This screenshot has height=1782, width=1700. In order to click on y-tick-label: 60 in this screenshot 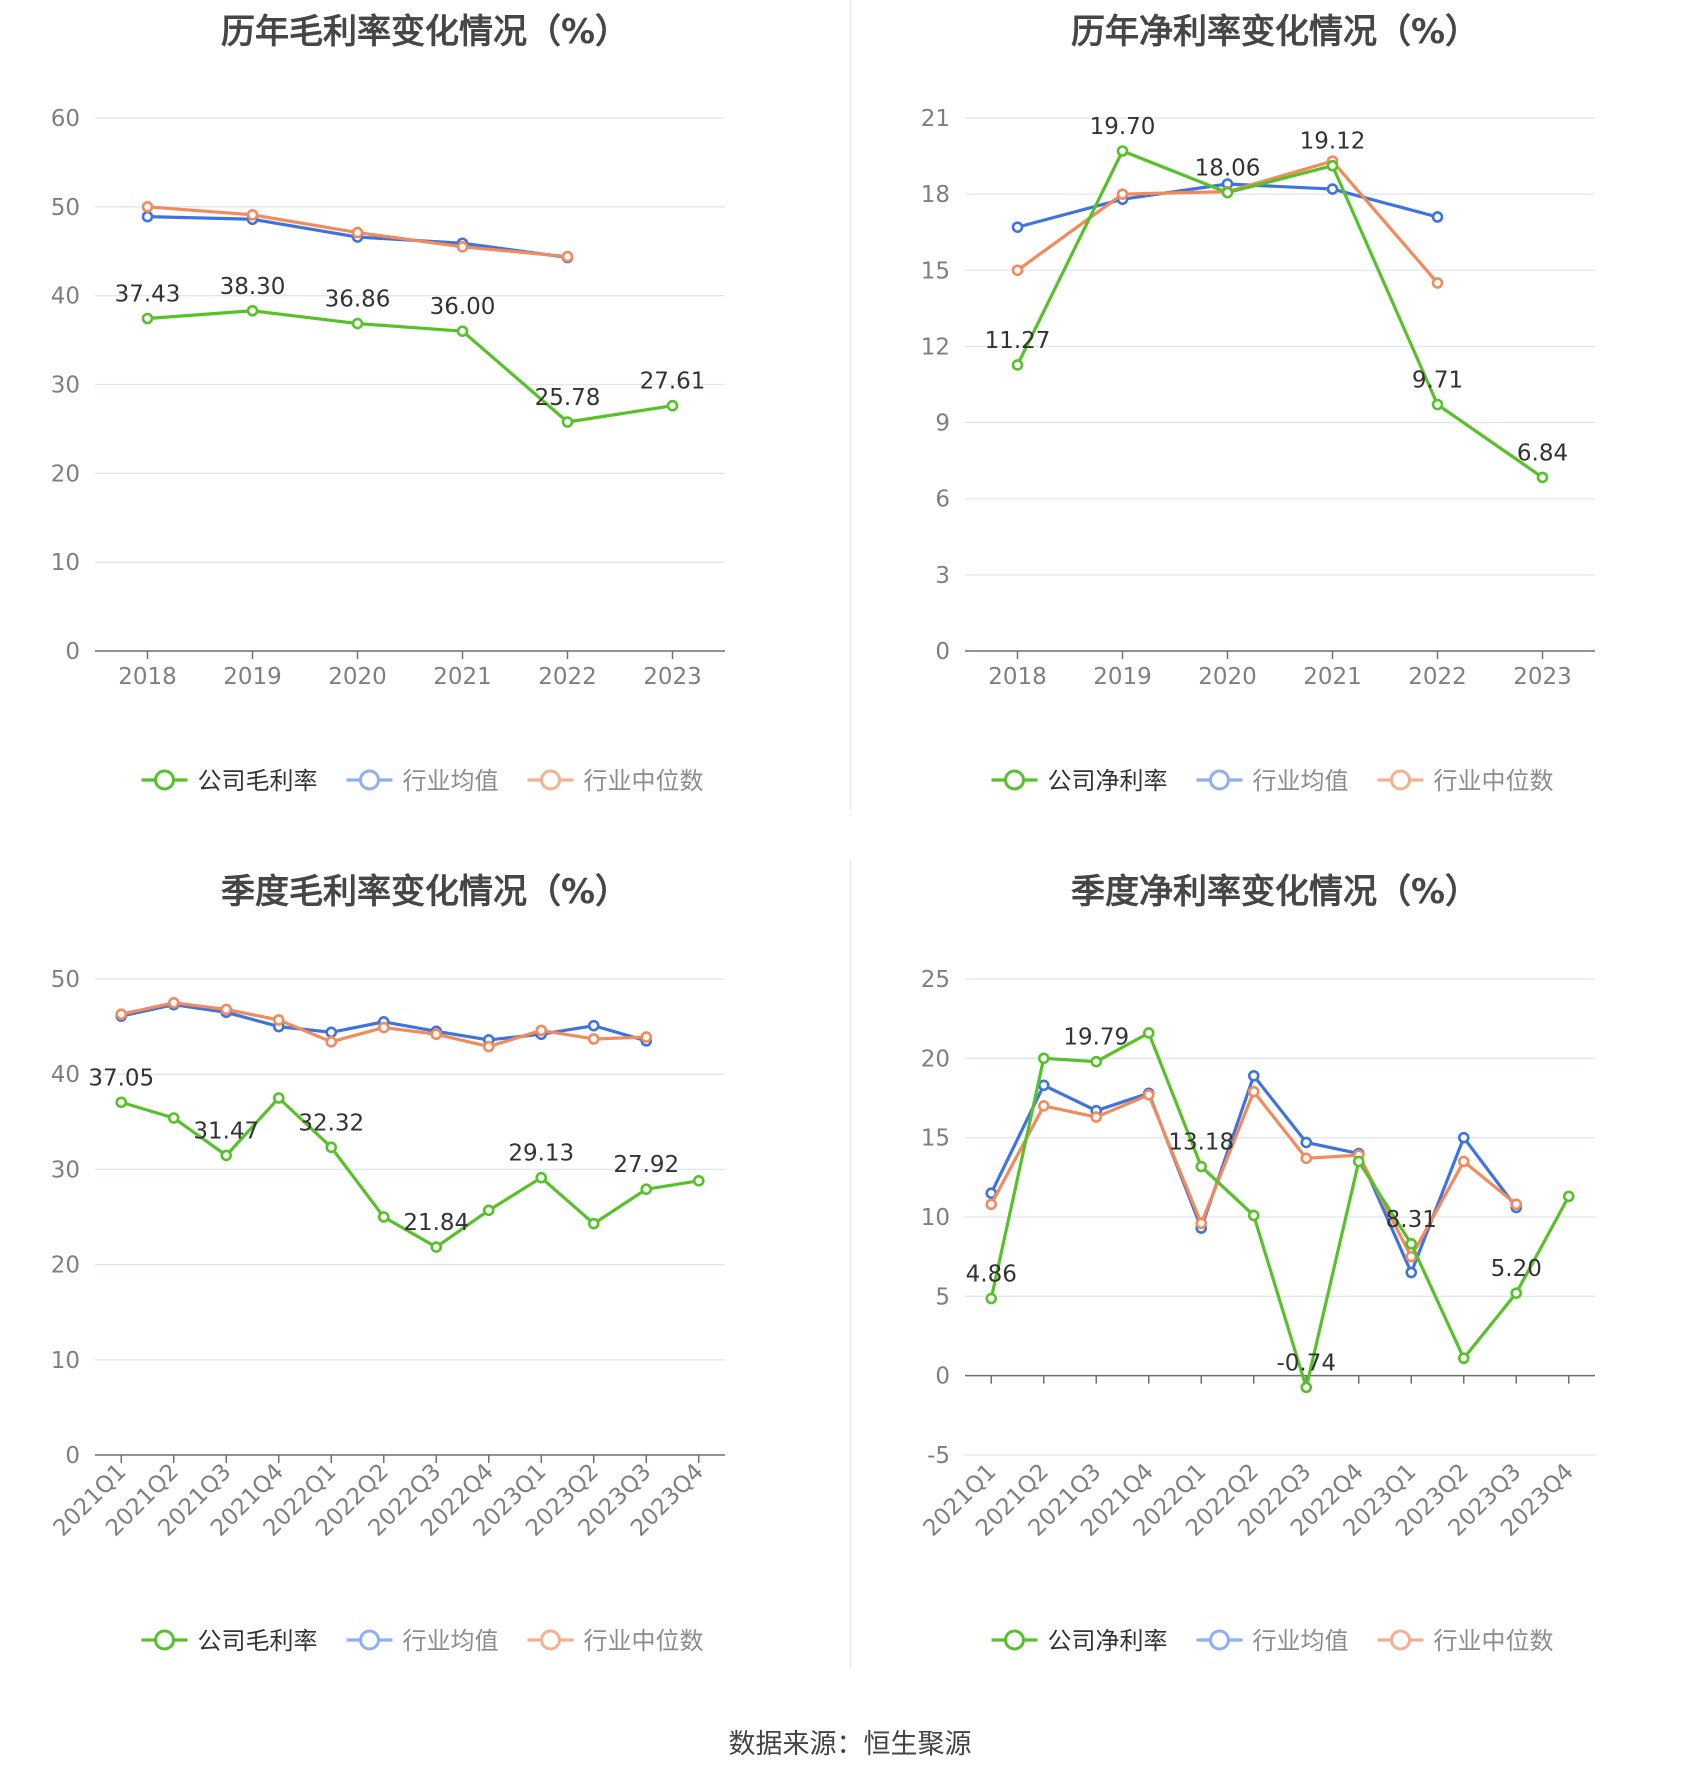, I will do `click(65, 119)`.